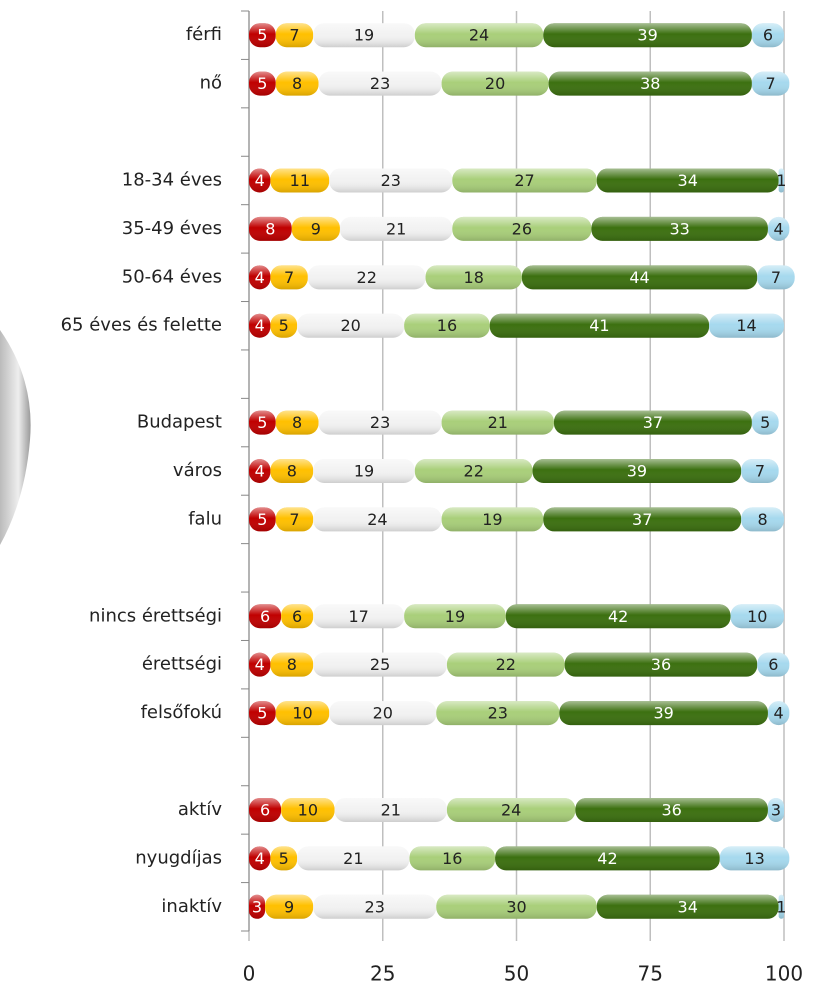 This screenshot has width=814, height=999. I want to click on data-label: 37, so click(653, 422).